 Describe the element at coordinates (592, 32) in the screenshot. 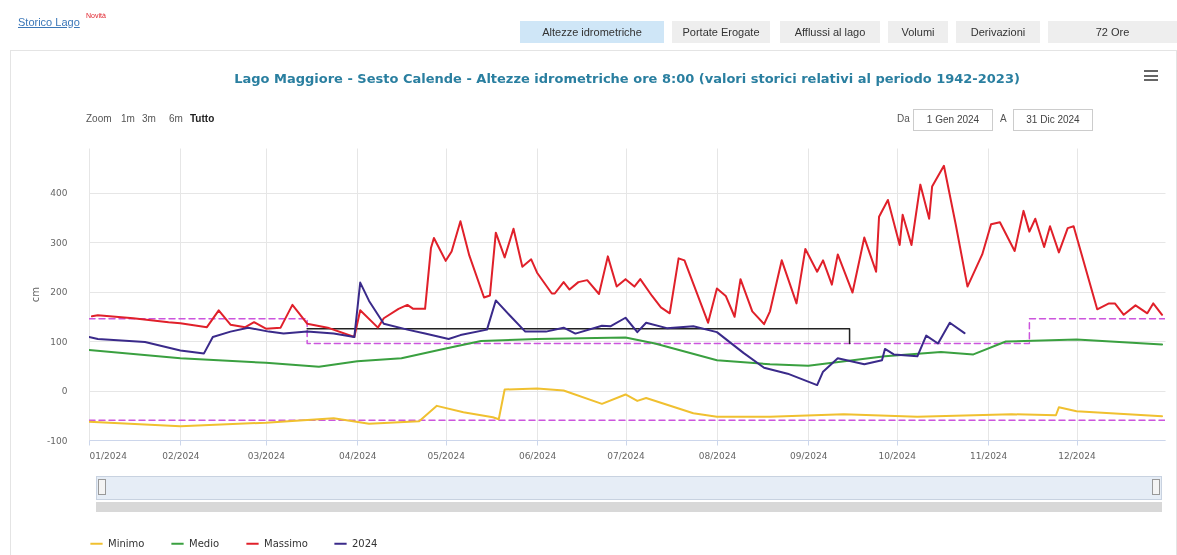

I see `text: Altezze idrometriche` at that location.